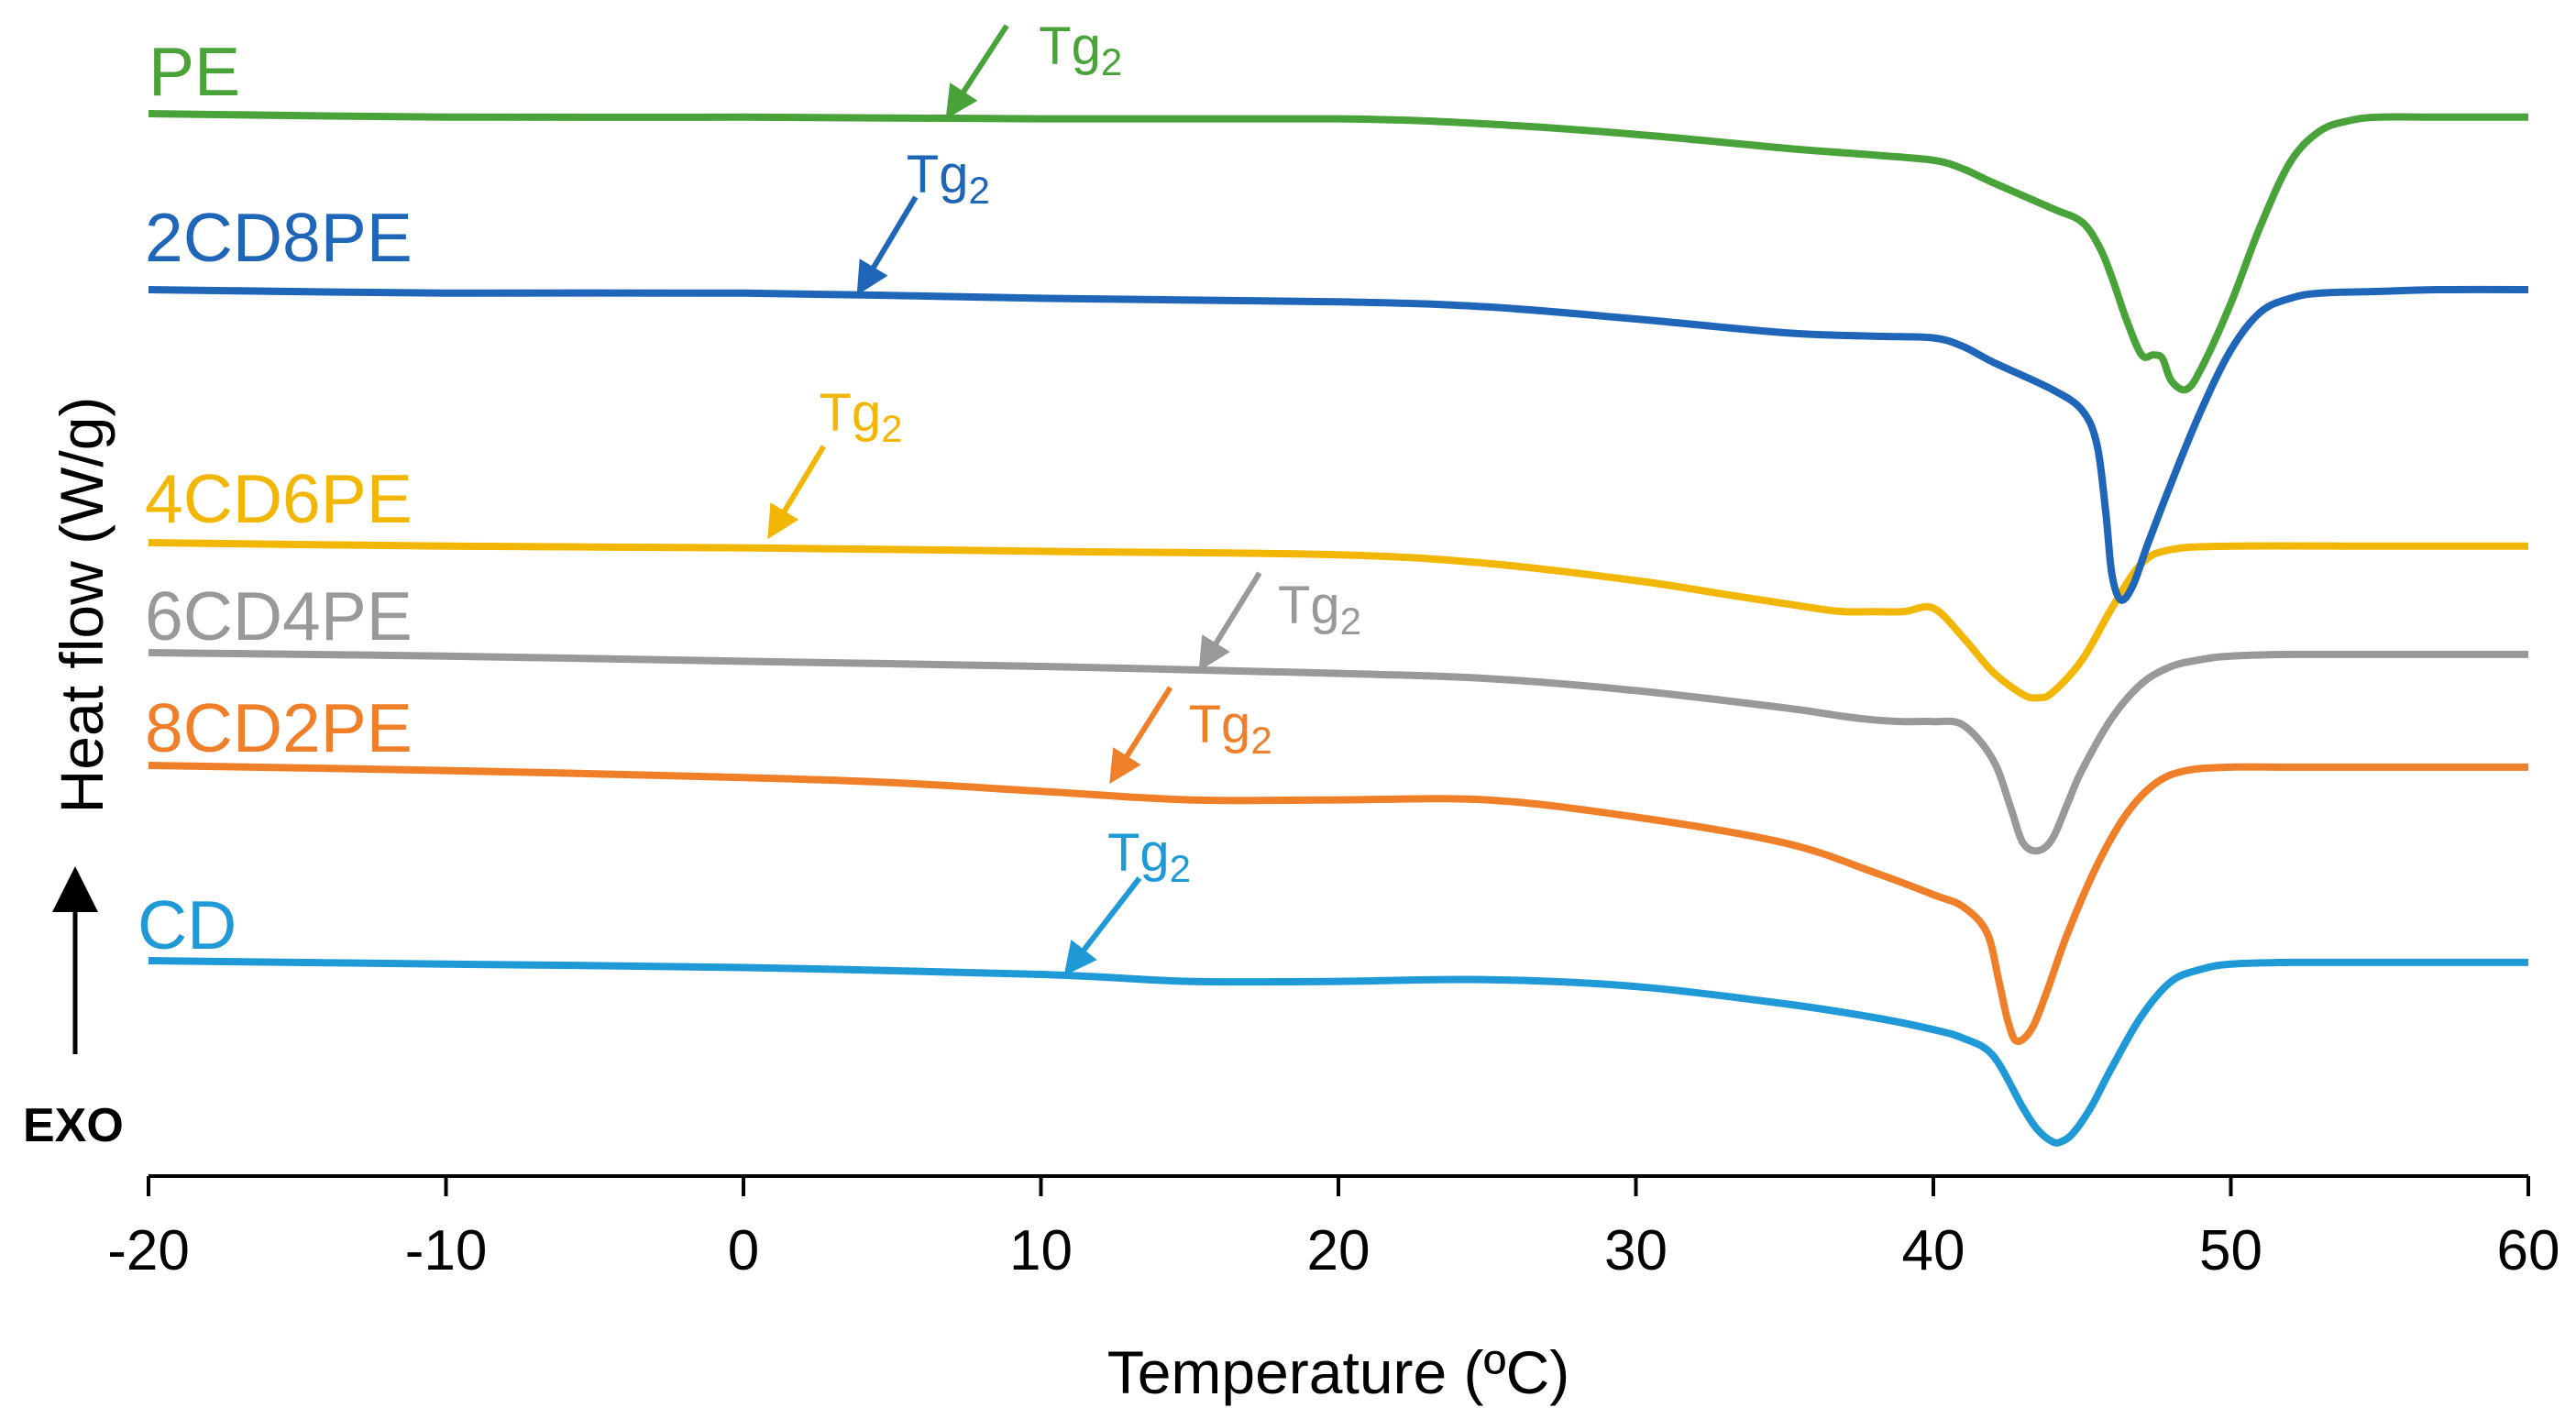 This screenshot has width=2576, height=1408. What do you see at coordinates (1339, 1250) in the screenshot?
I see `x-tick-label-20: 20` at bounding box center [1339, 1250].